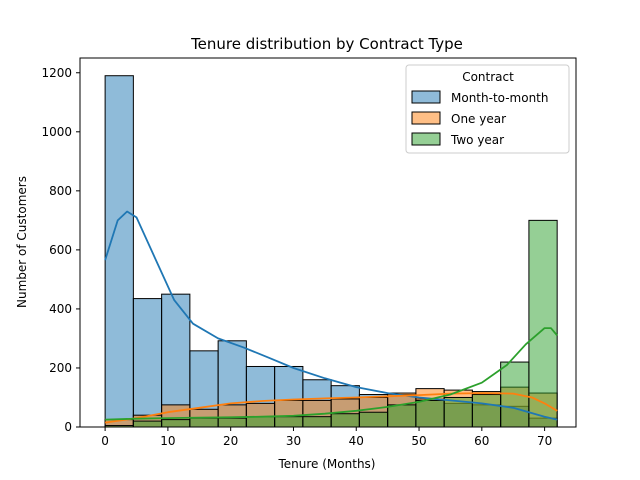 This screenshot has width=640, height=480. Describe the element at coordinates (326, 437) in the screenshot. I see `x-axis-ticks: 0 10 20 30 40 50 60 70` at that location.